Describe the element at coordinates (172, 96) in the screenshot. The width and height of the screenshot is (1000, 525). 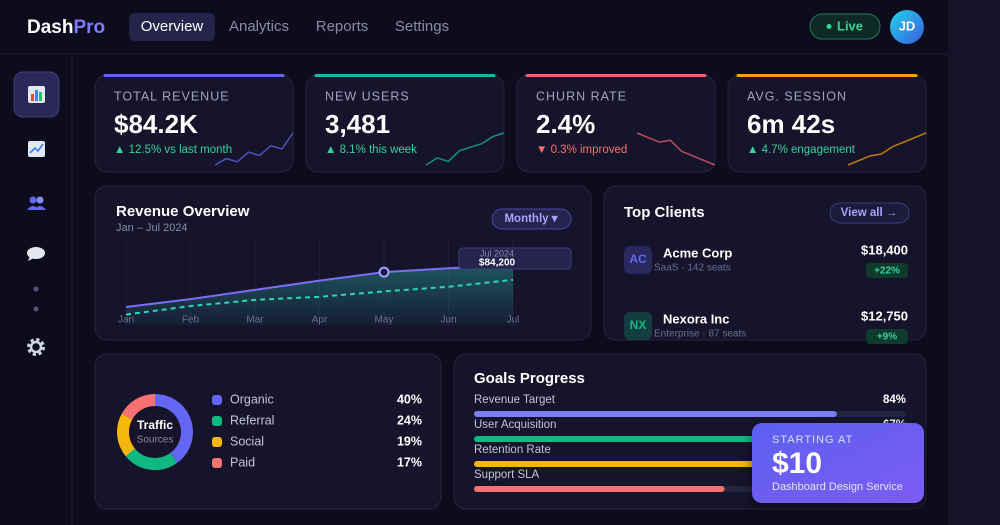
I see `kpi-label: TOTAL REVENUE` at that location.